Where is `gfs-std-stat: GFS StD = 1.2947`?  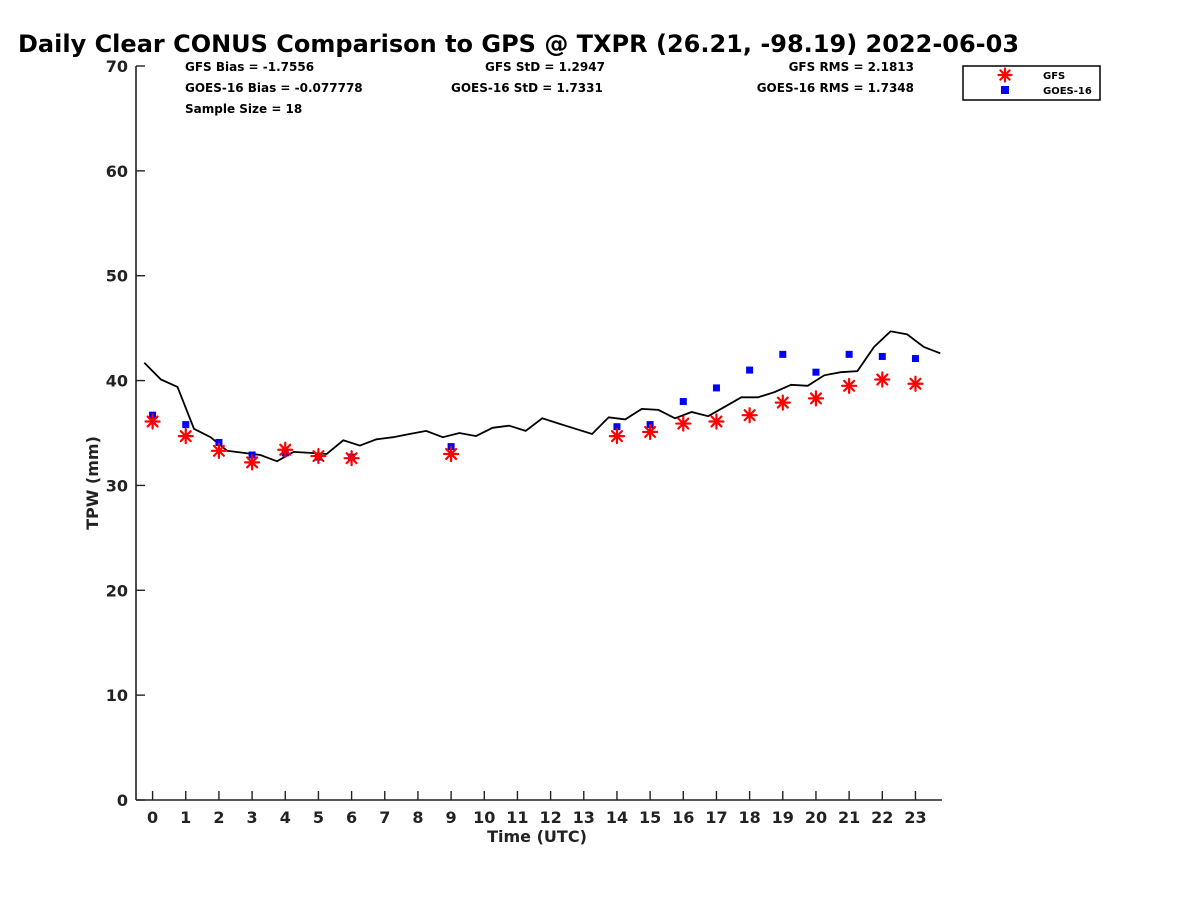 gfs-std-stat: GFS StD = 1.2947 is located at coordinates (545, 67).